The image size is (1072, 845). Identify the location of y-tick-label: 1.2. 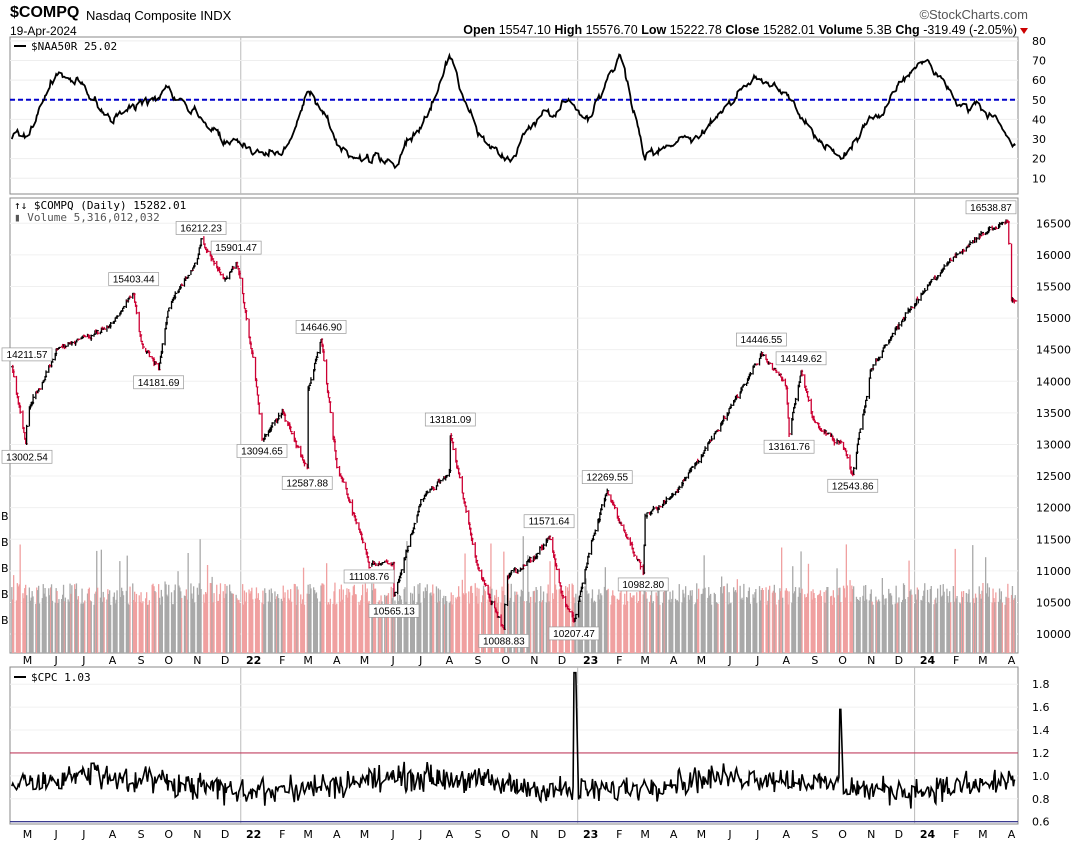
(1041, 753).